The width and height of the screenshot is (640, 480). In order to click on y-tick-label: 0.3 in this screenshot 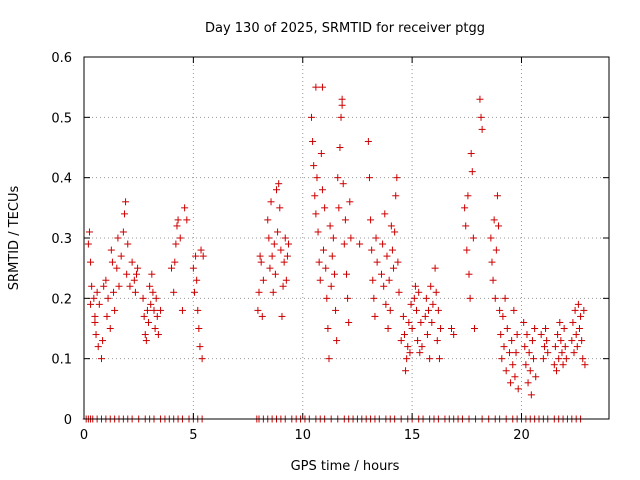, I will do `click(61, 239)`.